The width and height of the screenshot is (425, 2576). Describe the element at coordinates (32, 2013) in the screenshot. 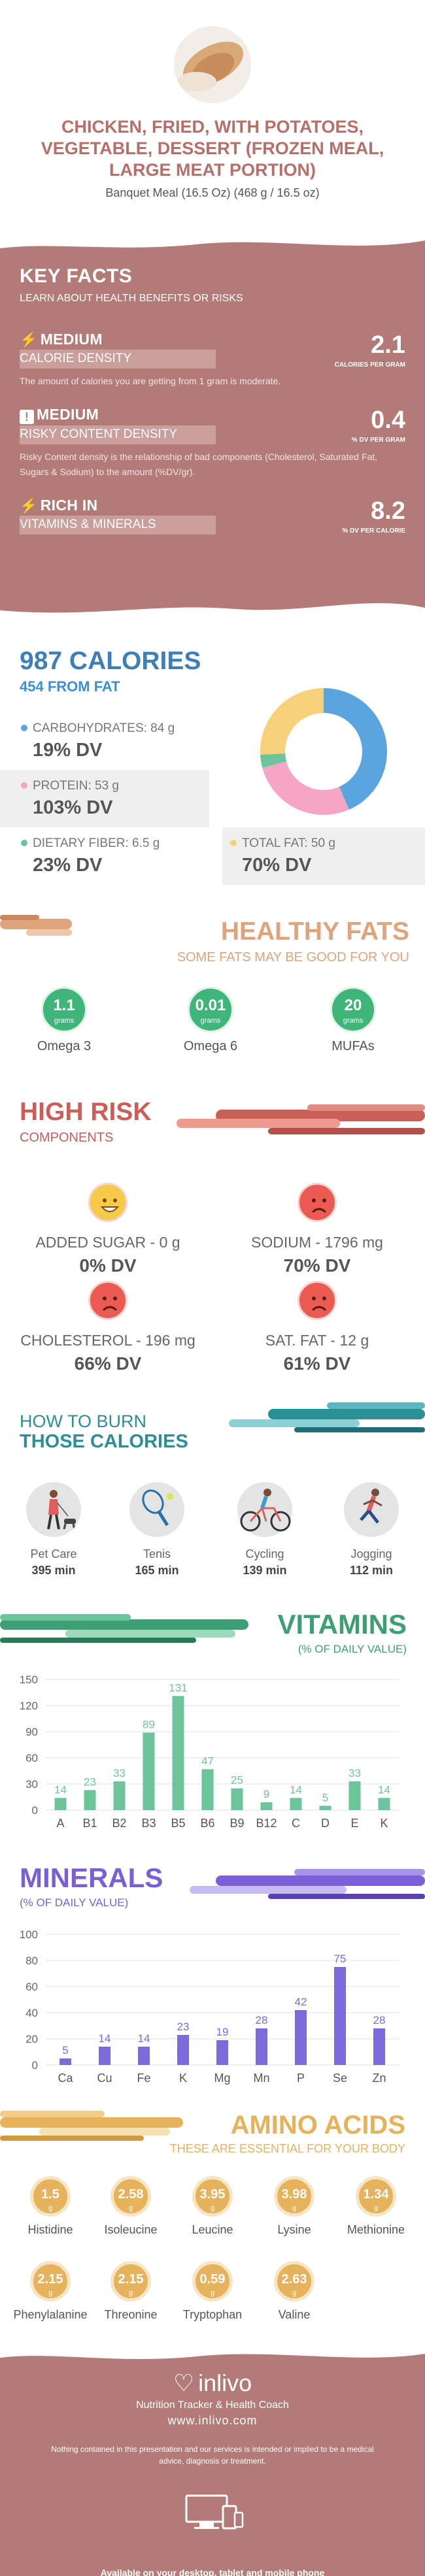

I see `y-tick-label: 40` at that location.